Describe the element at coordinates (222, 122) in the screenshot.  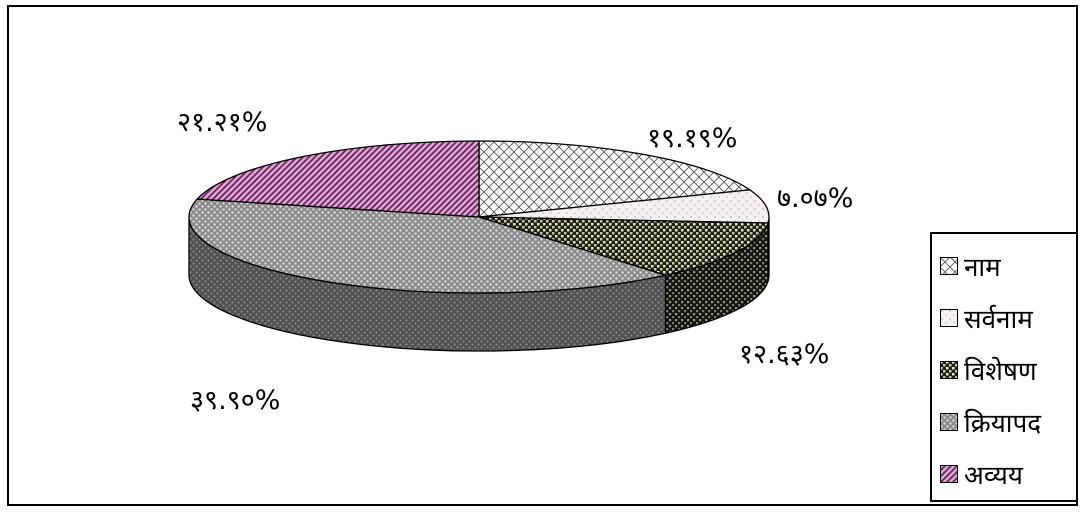
I see `data-label-4: २१.२१%` at that location.